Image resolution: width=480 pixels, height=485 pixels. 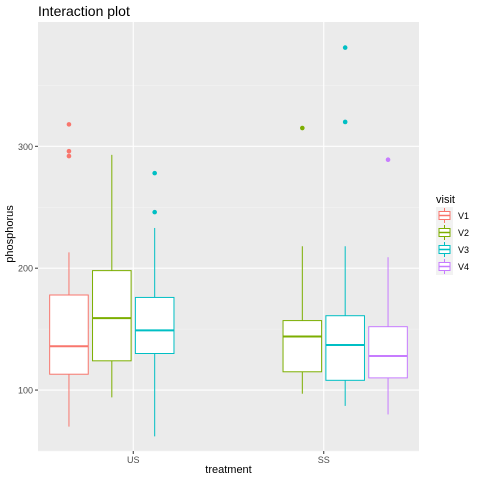 I want to click on box-v3-us, so click(x=154, y=303).